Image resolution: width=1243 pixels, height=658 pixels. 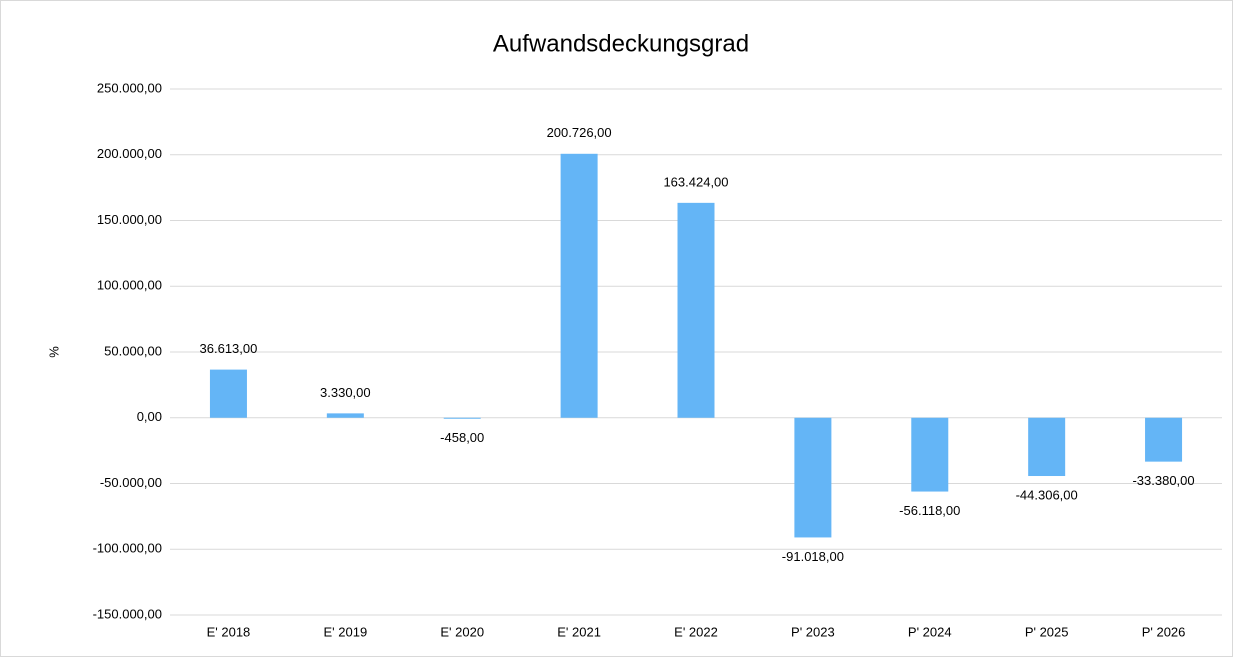 What do you see at coordinates (929, 510) in the screenshot?
I see `data-label: -56.118,00` at bounding box center [929, 510].